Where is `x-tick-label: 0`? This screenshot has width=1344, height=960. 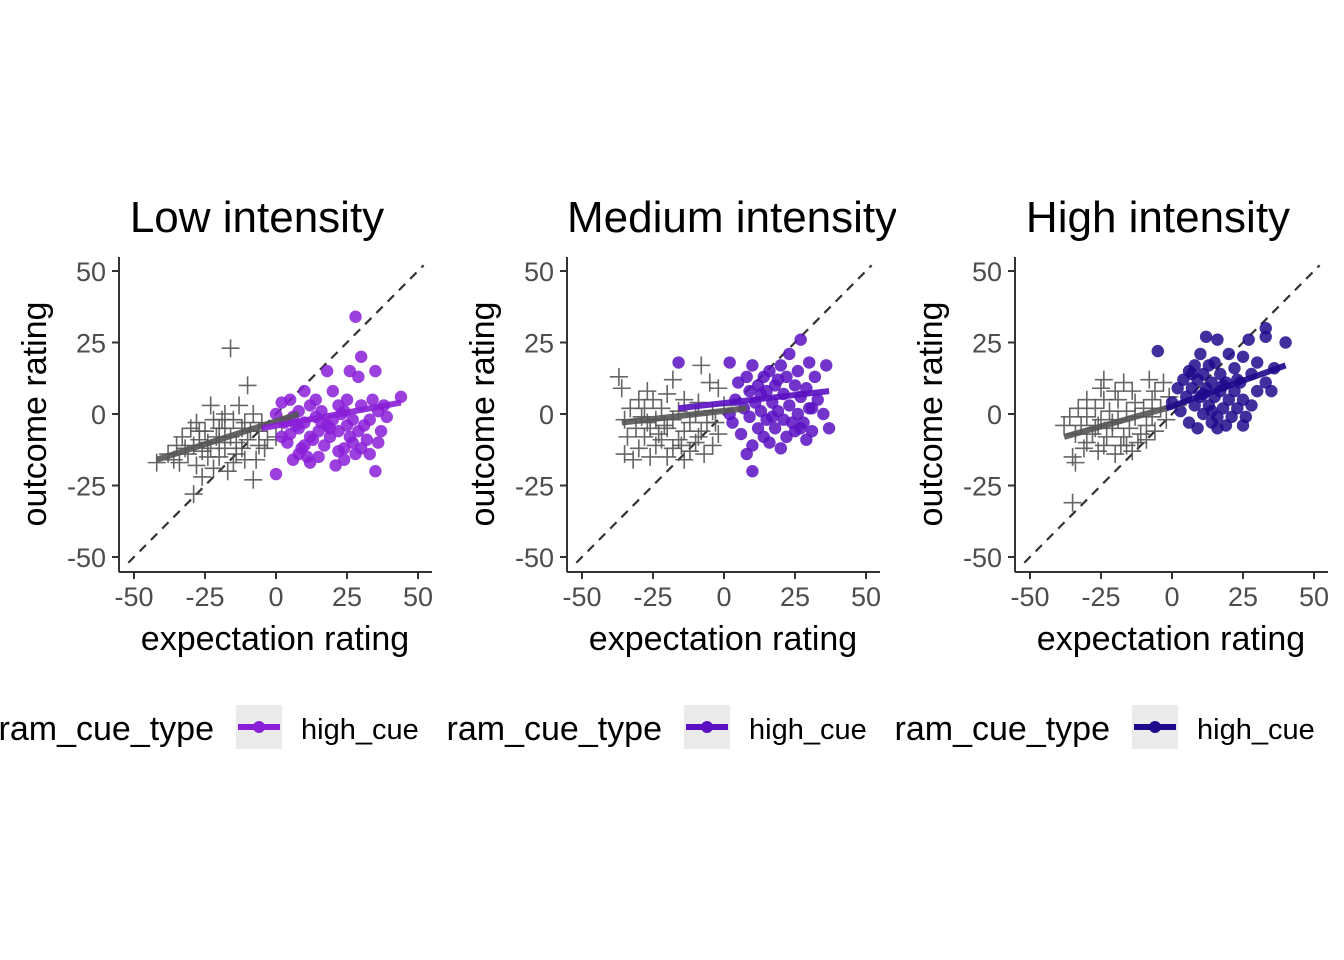
x-tick-label: 0 is located at coordinates (275, 597).